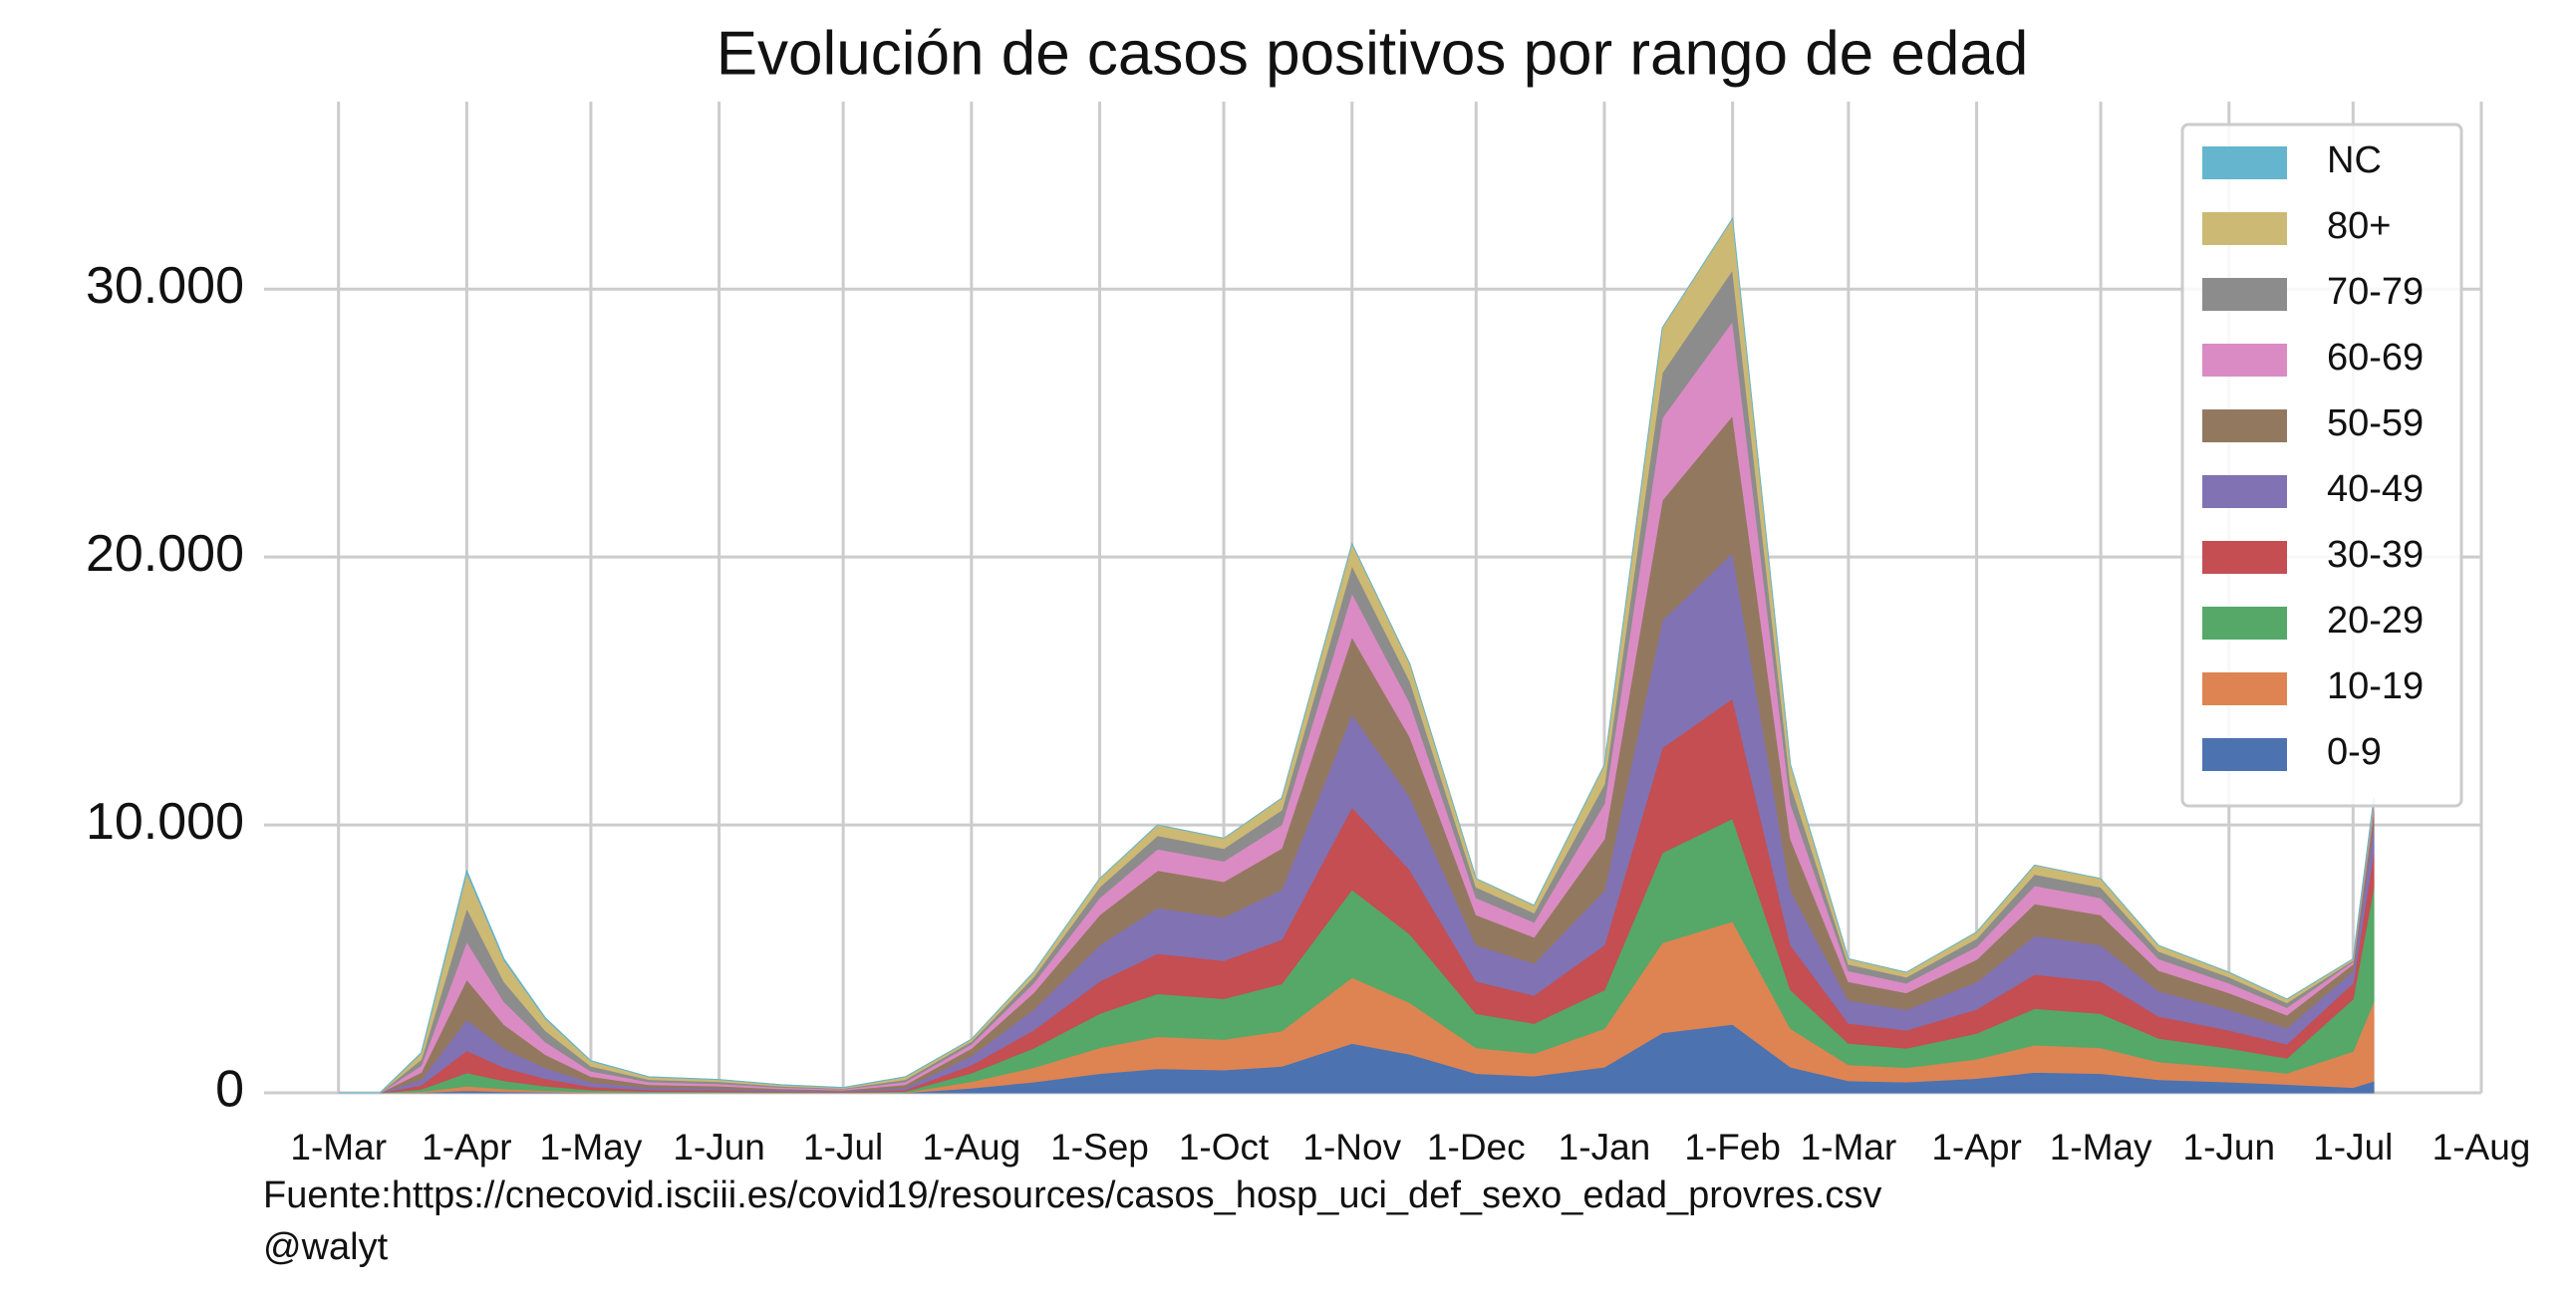  I want to click on x-tick-label: 1-Sep, so click(1099, 1147).